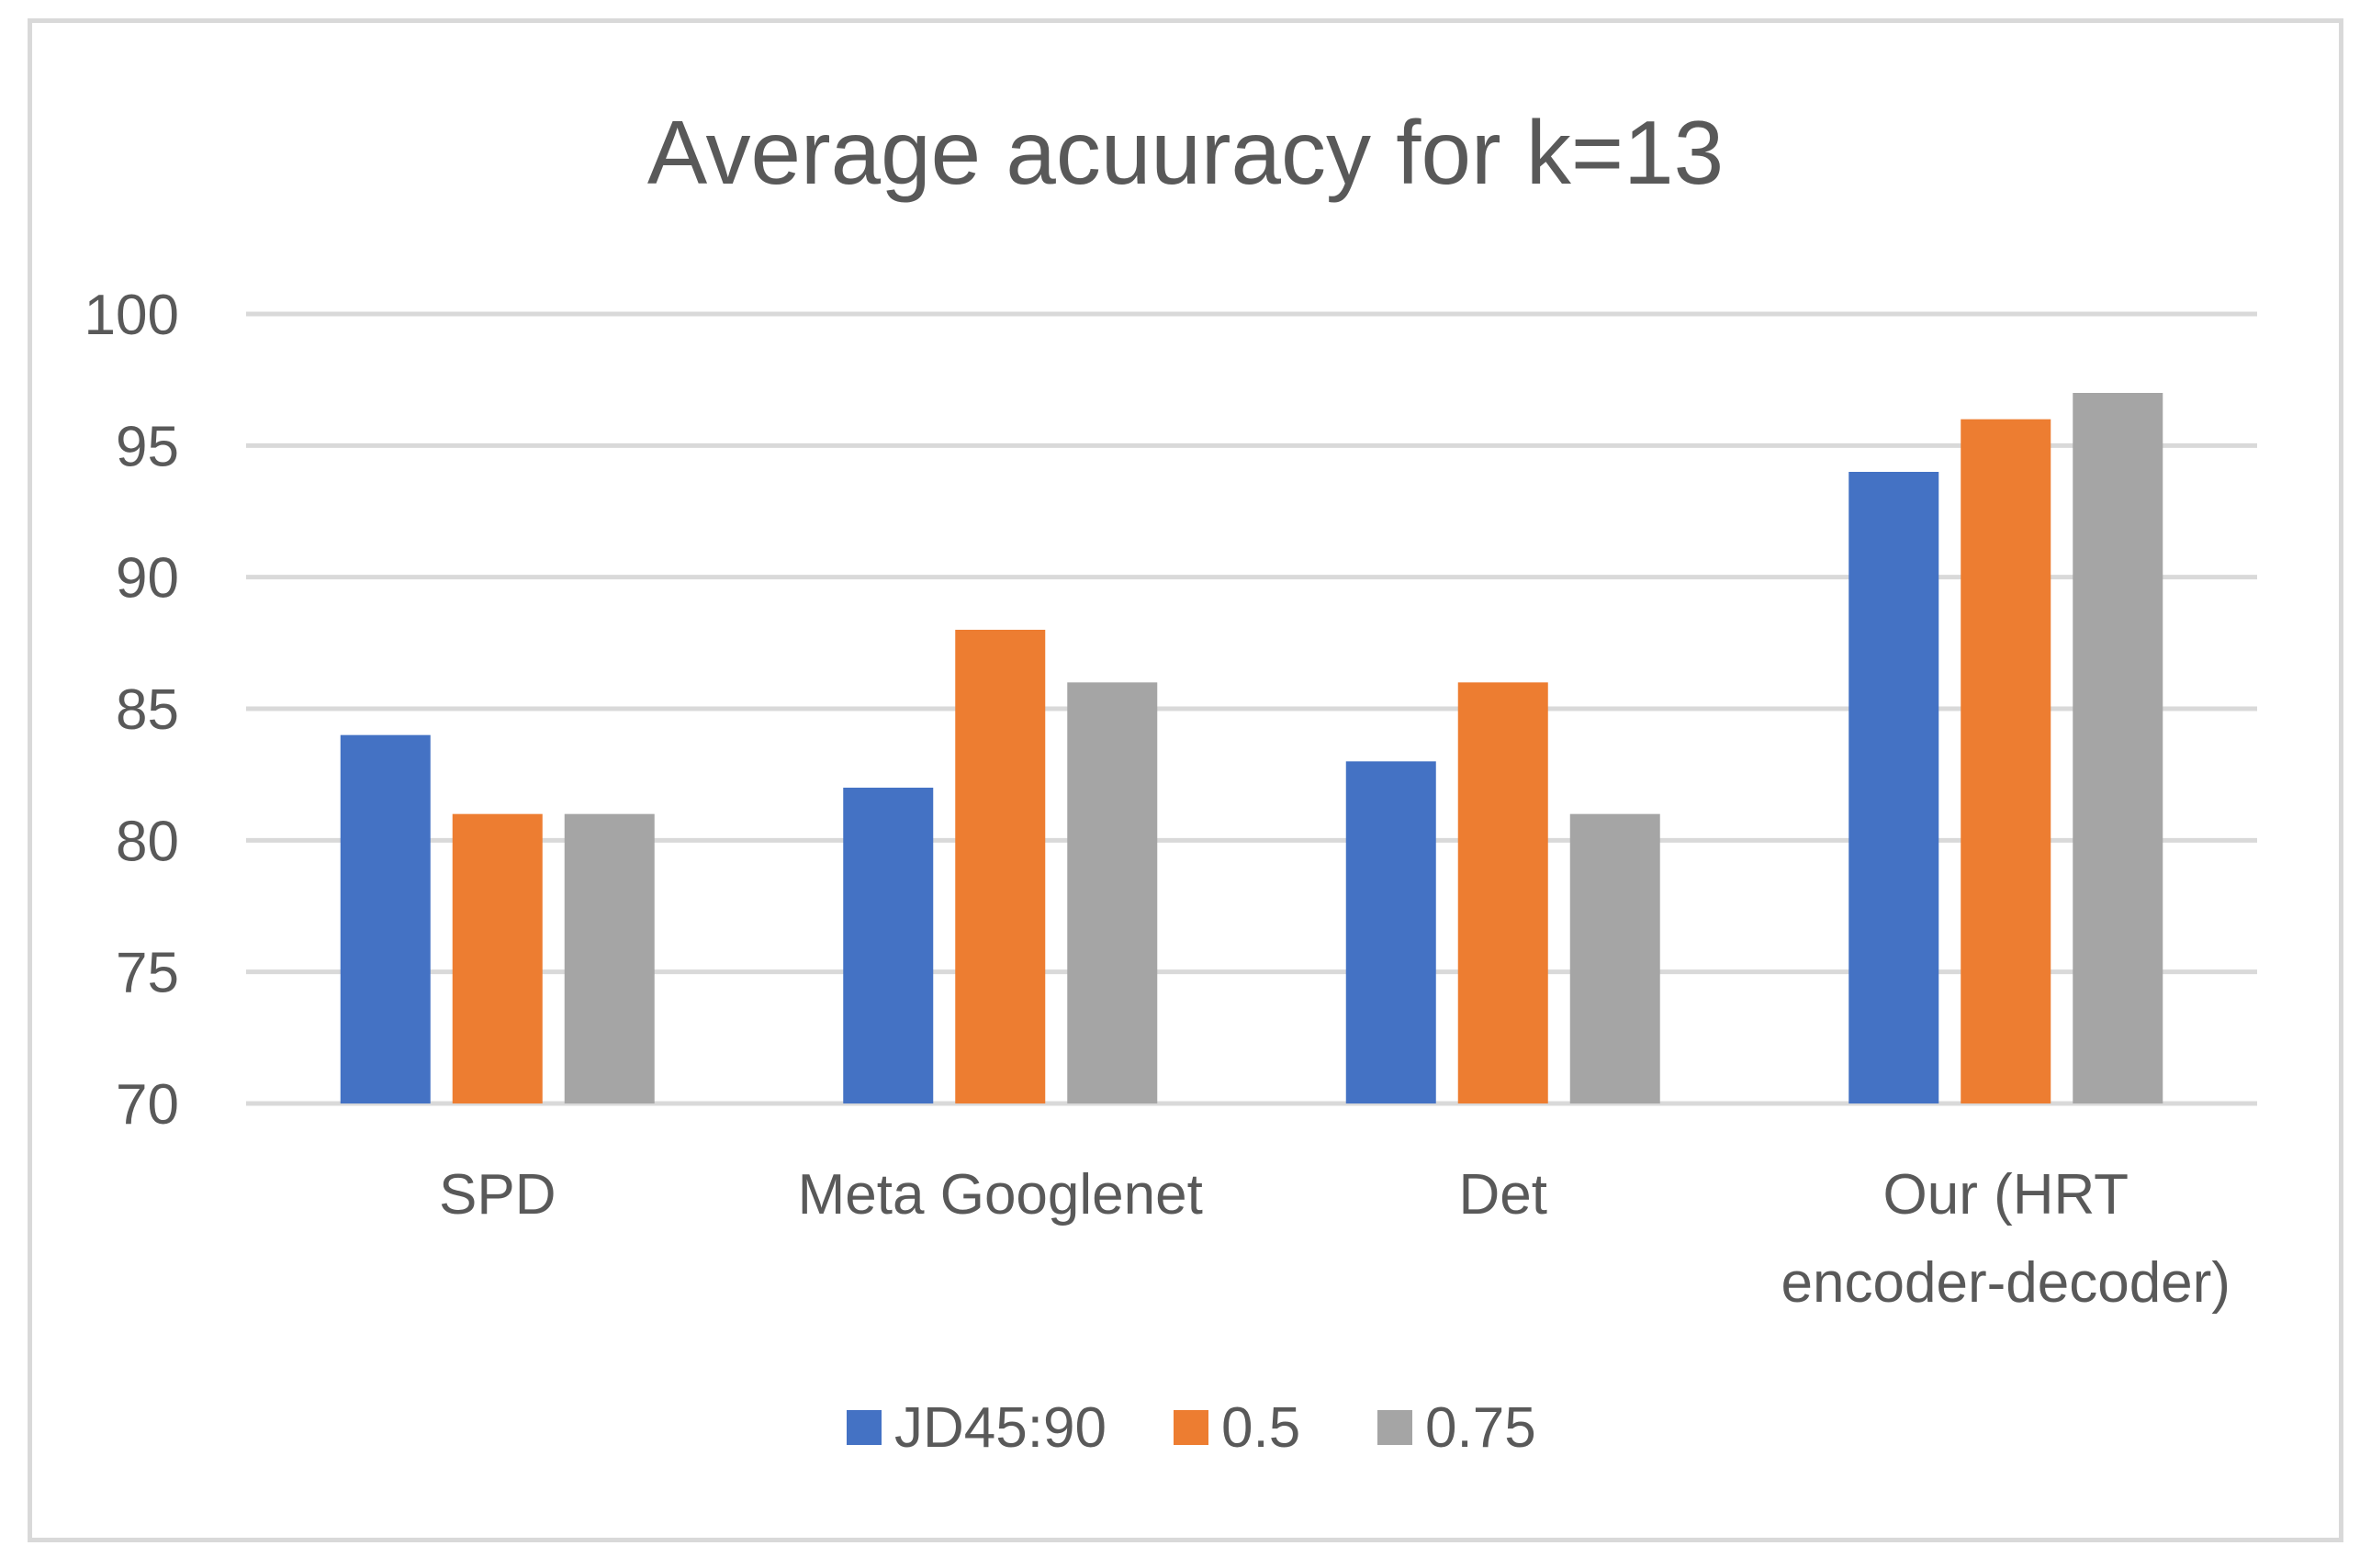  What do you see at coordinates (498, 1194) in the screenshot?
I see `x-tick-label: SPD` at bounding box center [498, 1194].